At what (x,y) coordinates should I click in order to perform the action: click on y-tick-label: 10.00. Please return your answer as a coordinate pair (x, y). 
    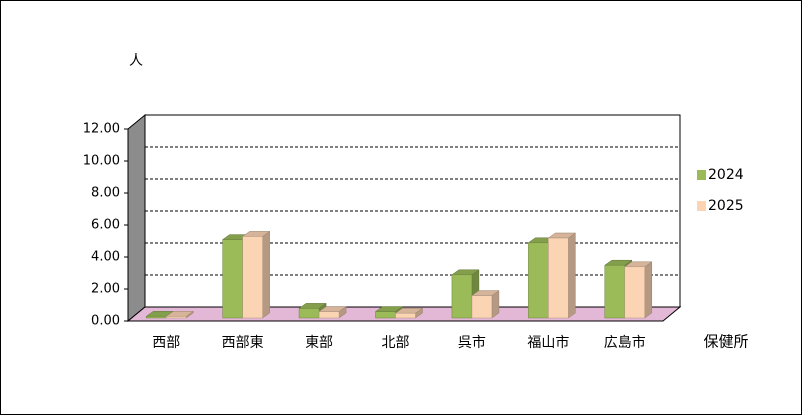
    Looking at the image, I should click on (101, 161).